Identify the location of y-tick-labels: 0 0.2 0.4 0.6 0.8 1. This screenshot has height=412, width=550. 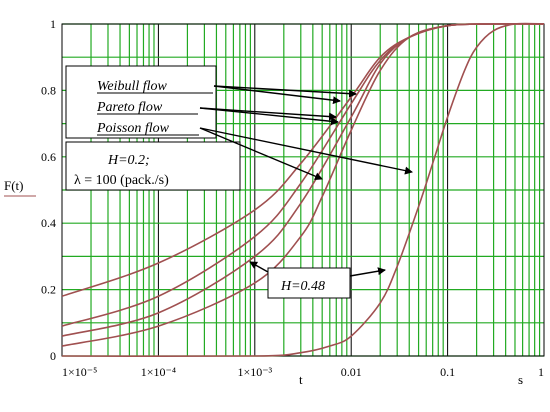
(48, 190).